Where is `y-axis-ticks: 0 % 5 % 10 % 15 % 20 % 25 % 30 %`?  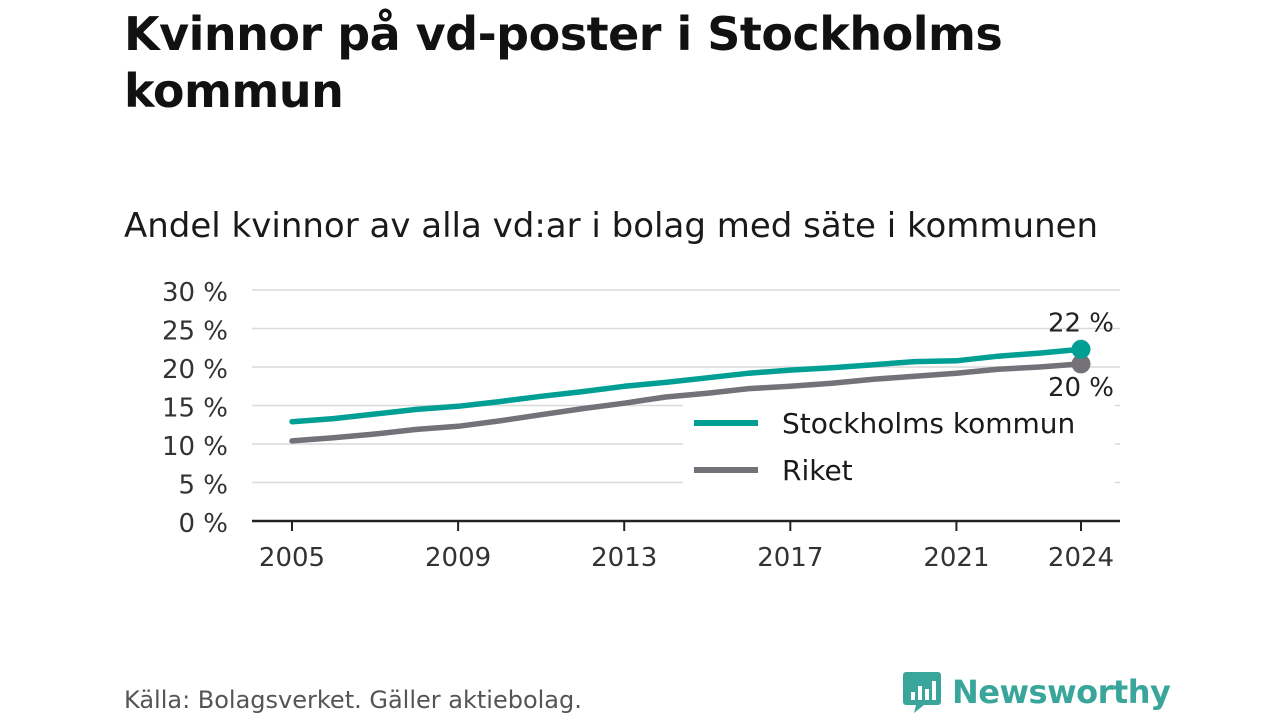
y-axis-ticks: 0 % 5 % 10 % 15 % 20 % 25 % 30 % is located at coordinates (195, 408).